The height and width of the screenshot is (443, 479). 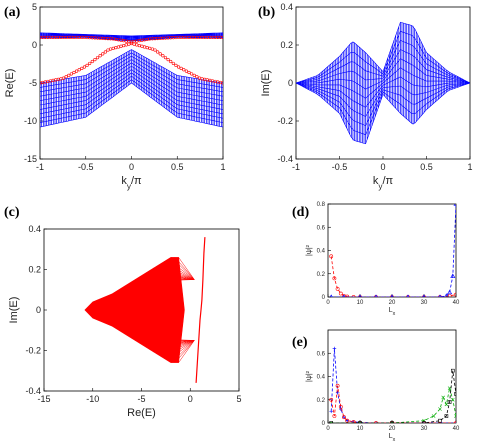 What do you see at coordinates (238, 399) in the screenshot?
I see `x-tick-label: 5` at bounding box center [238, 399].